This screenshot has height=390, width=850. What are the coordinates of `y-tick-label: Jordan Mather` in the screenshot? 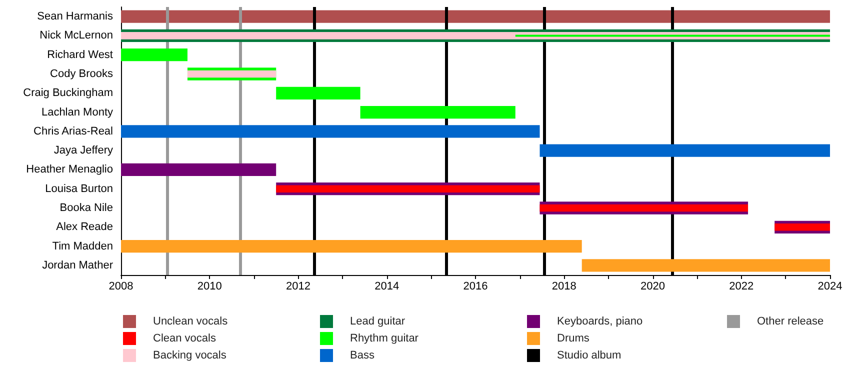 It's located at (78, 265).